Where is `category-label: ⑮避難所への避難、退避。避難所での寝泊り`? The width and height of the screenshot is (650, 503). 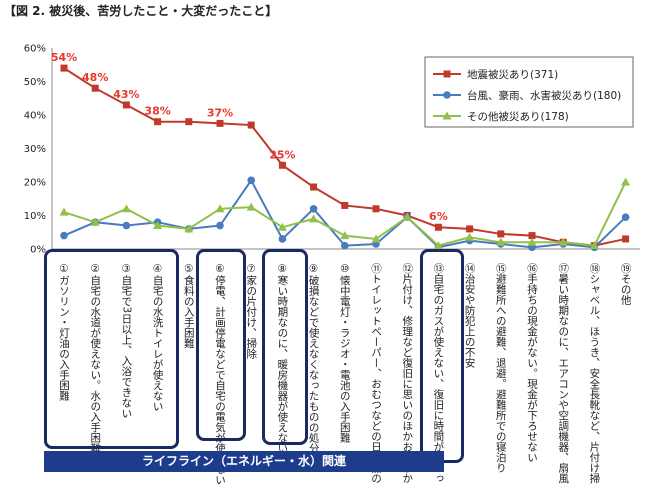 category-label: ⑮避難所への避難、退避。避難所での寝泊り is located at coordinates (500, 368).